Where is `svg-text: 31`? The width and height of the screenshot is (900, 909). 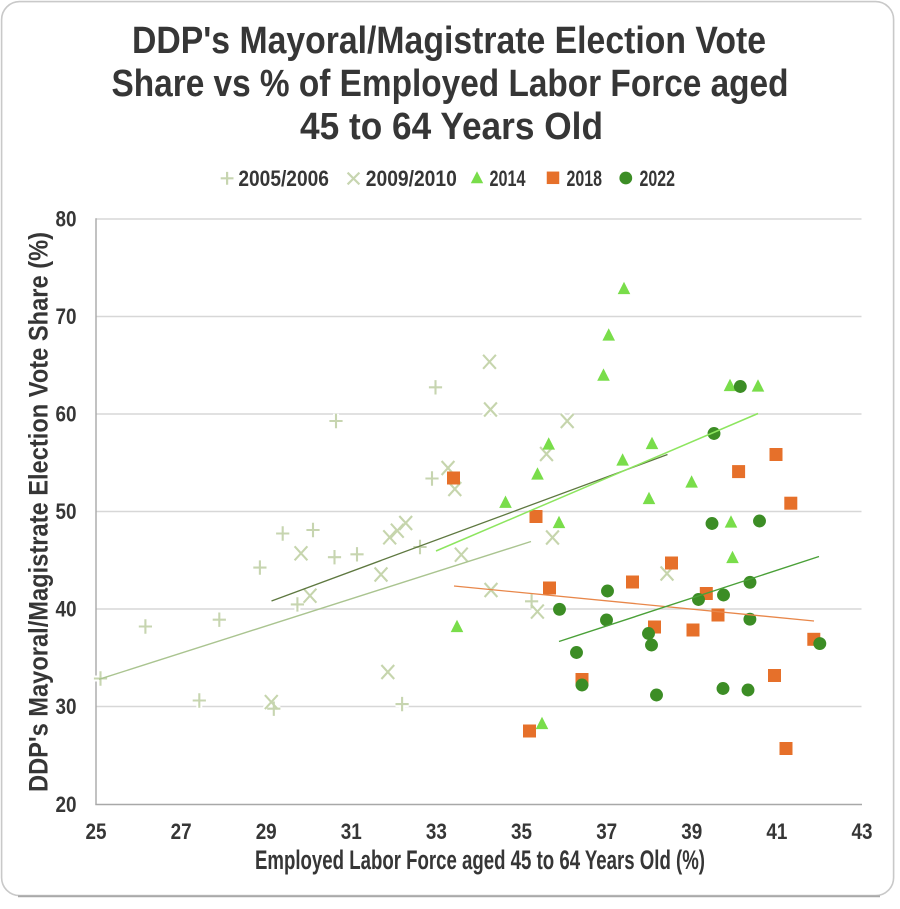 svg-text: 31 is located at coordinates (351, 831).